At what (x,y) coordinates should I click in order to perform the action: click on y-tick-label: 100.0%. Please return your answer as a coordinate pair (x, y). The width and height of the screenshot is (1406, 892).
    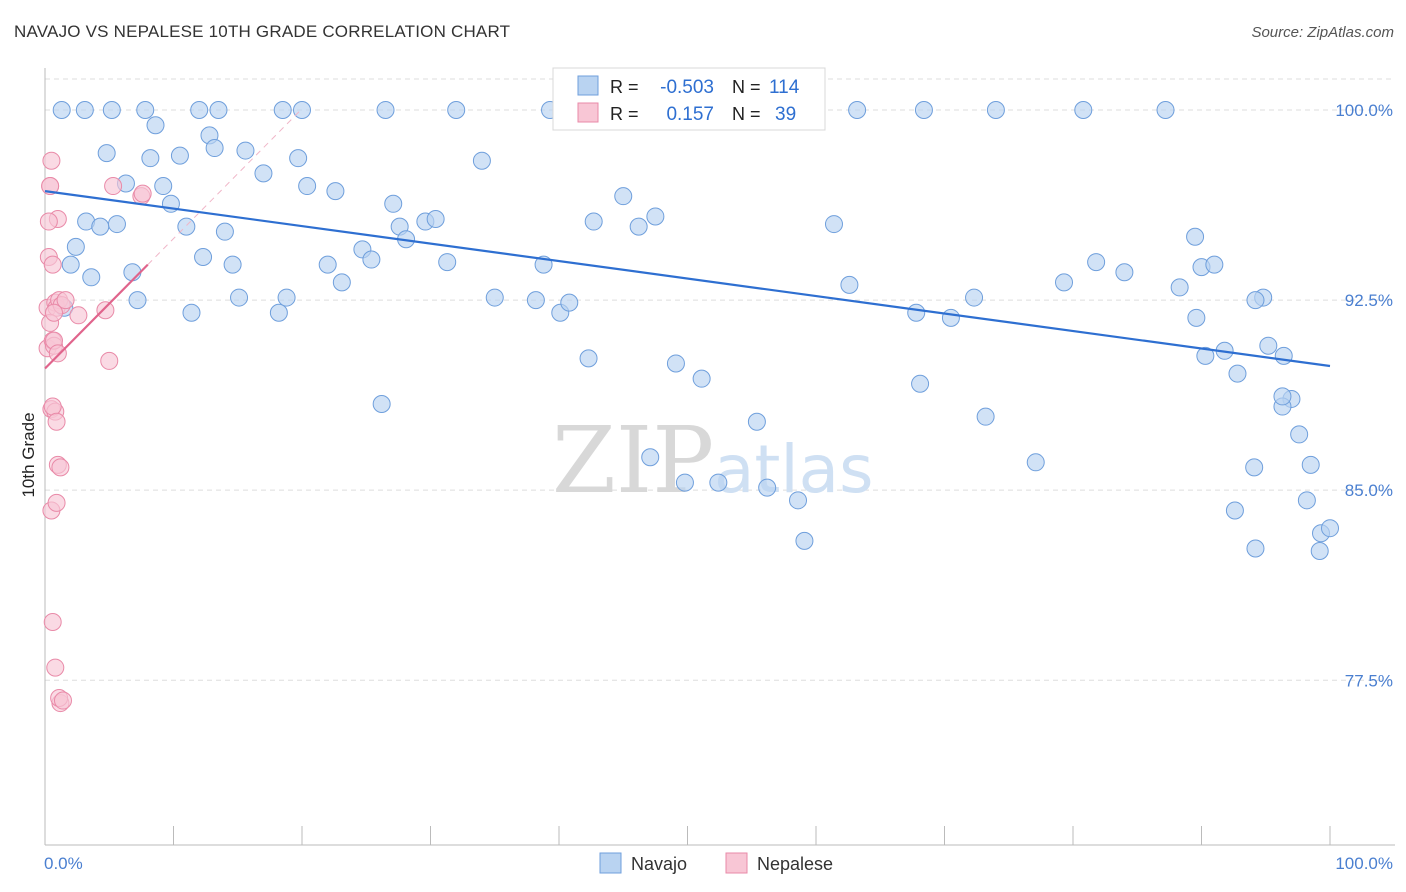
    Looking at the image, I should click on (1364, 110).